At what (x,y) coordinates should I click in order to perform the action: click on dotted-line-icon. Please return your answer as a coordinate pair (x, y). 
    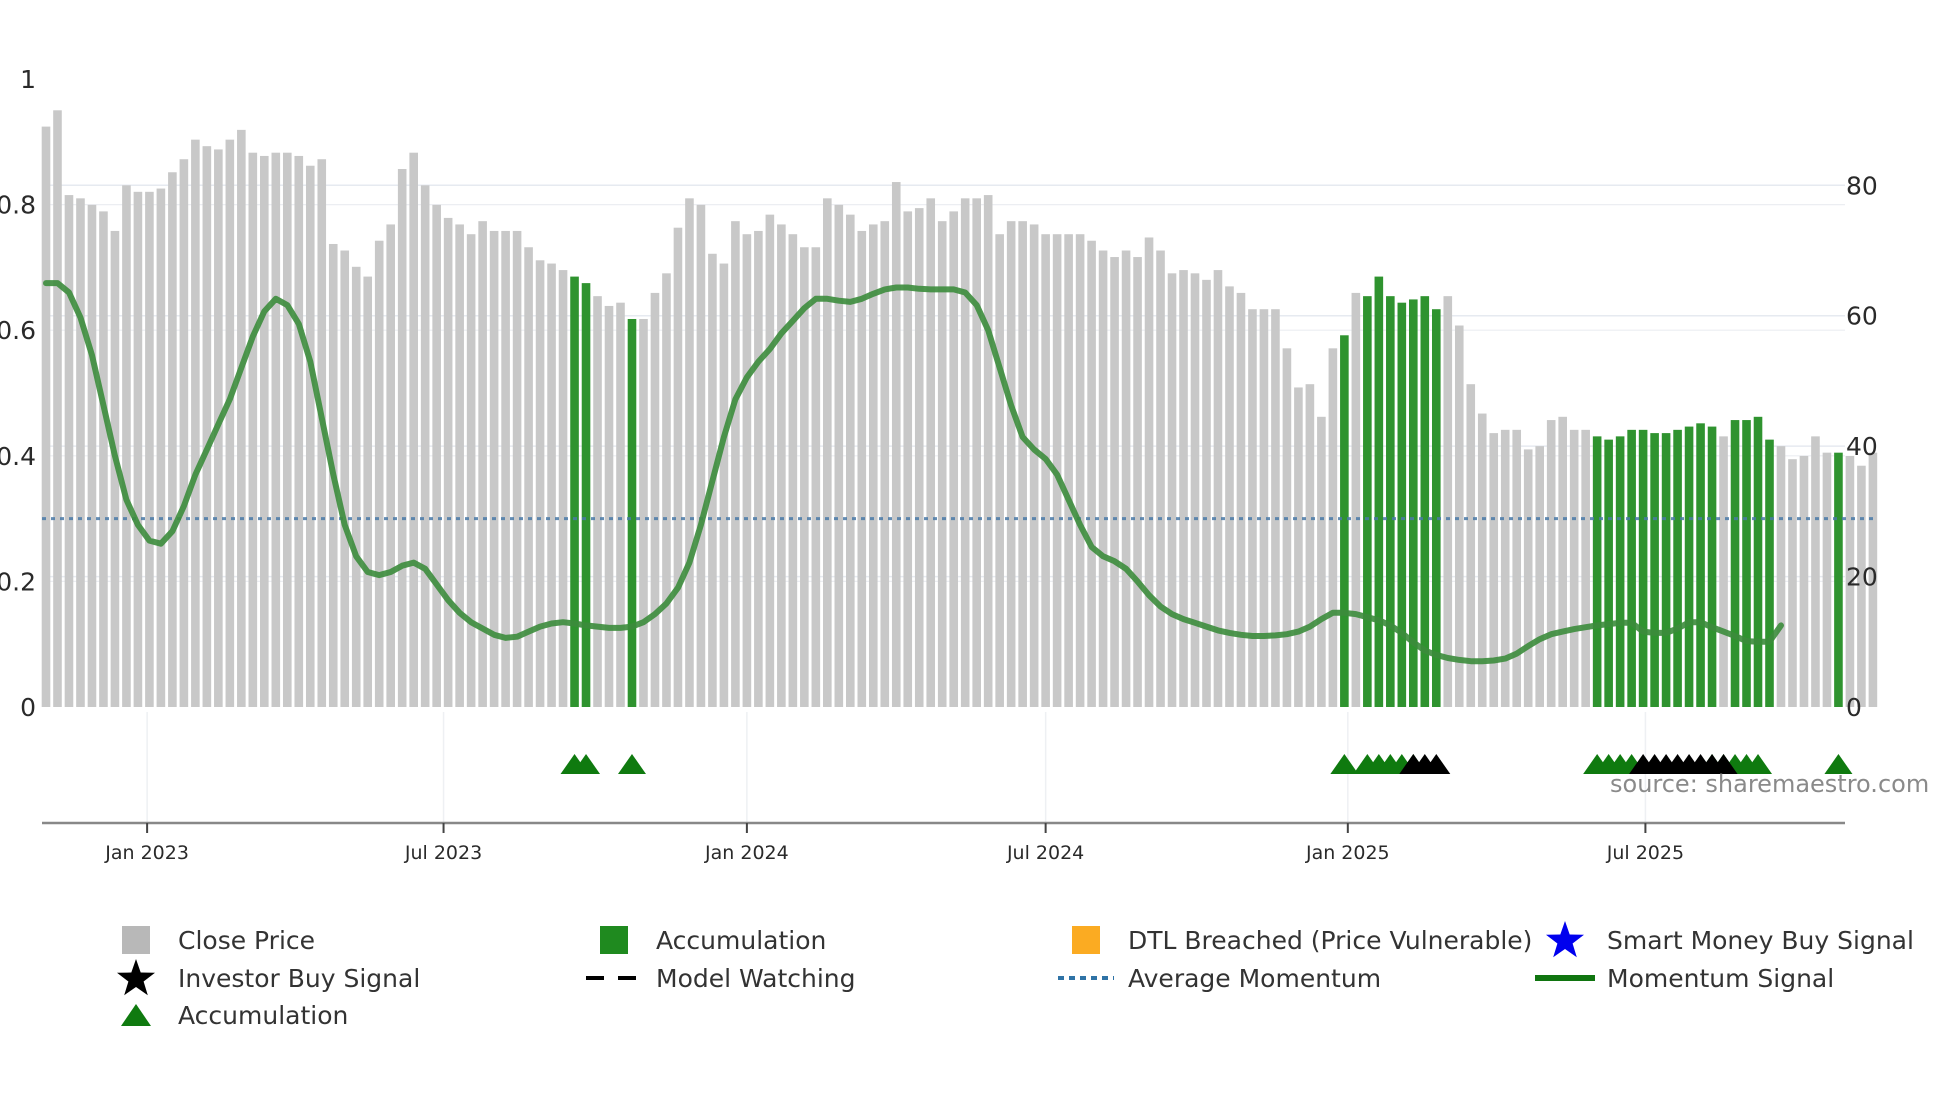
    Looking at the image, I should click on (1086, 978).